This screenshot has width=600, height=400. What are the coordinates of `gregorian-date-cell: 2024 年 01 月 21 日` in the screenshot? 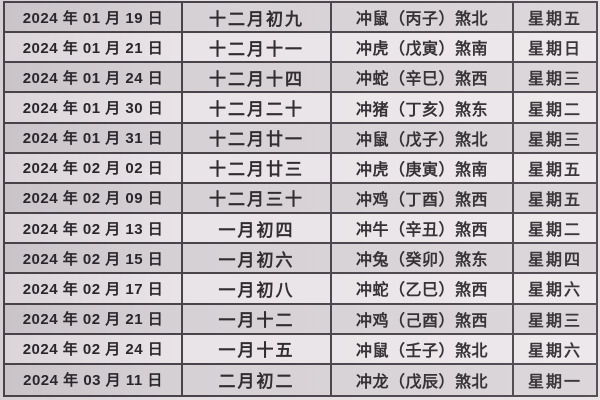 It's located at (94, 47).